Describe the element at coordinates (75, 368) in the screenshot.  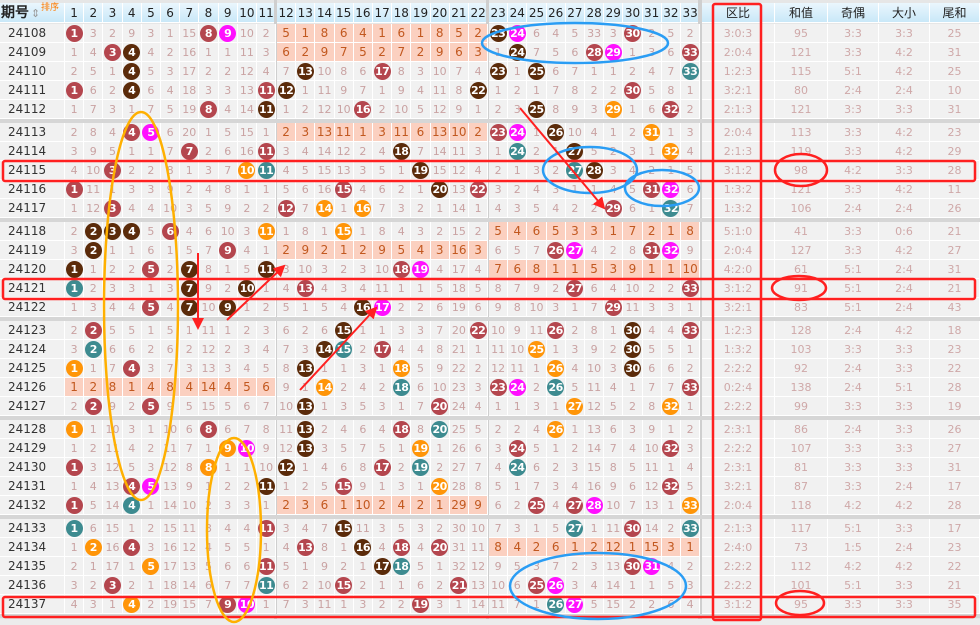
I see `drawn-number-cell: 1` at that location.